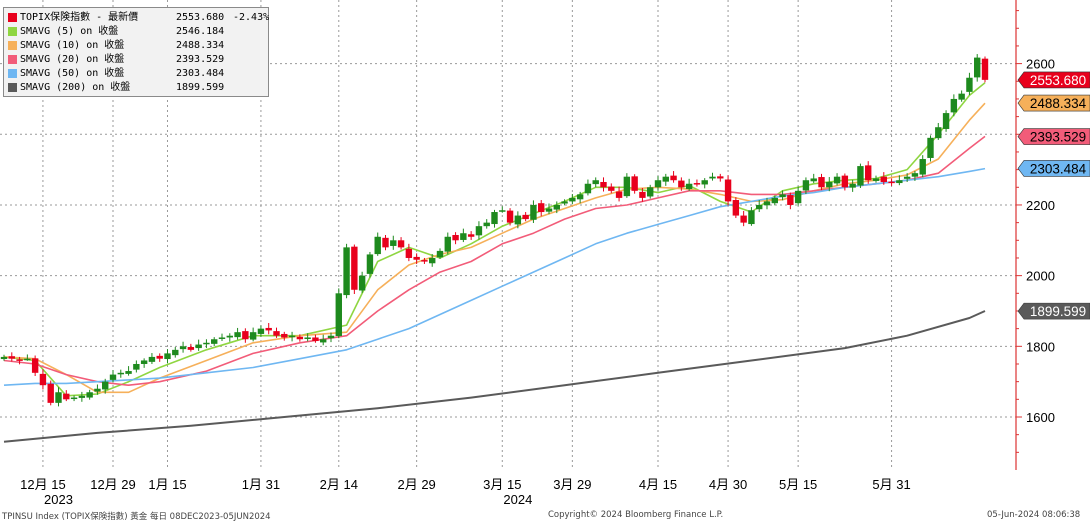 Image resolution: width=1090 pixels, height=523 pixels. I want to click on legend-sma20-value: 2393.529, so click(200, 59).